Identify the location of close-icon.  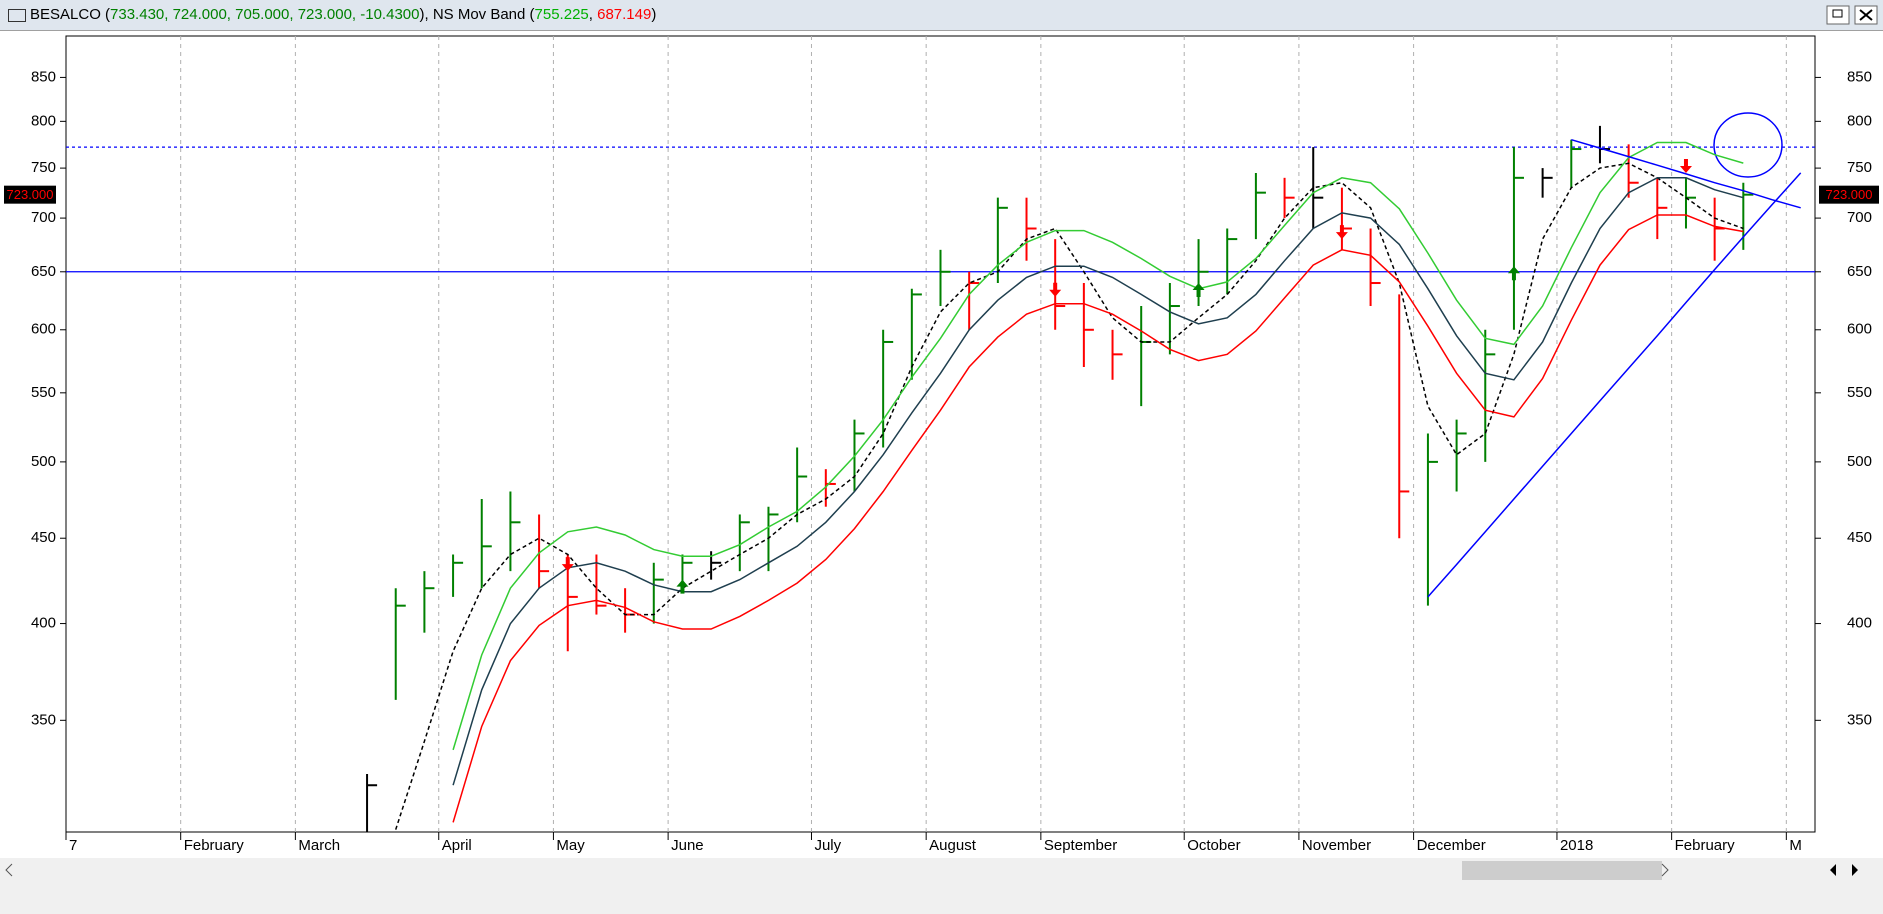
(1866, 15).